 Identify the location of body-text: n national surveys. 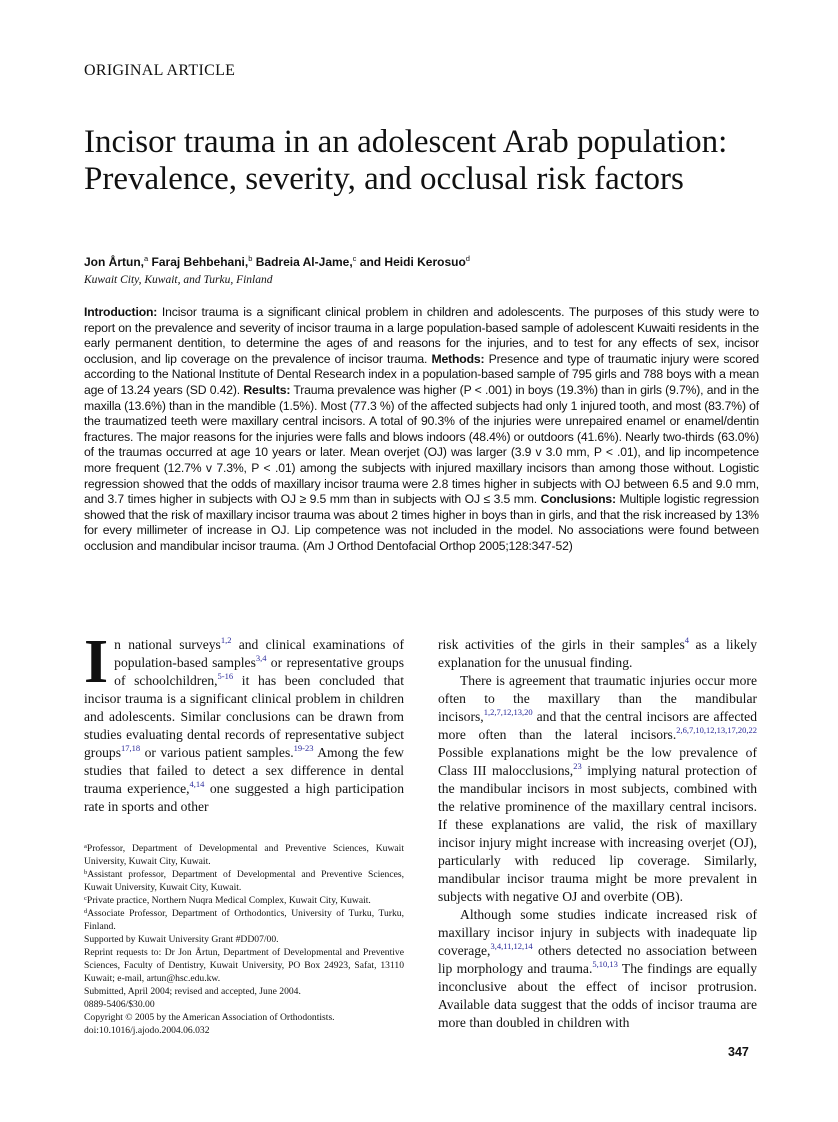
(167, 644).